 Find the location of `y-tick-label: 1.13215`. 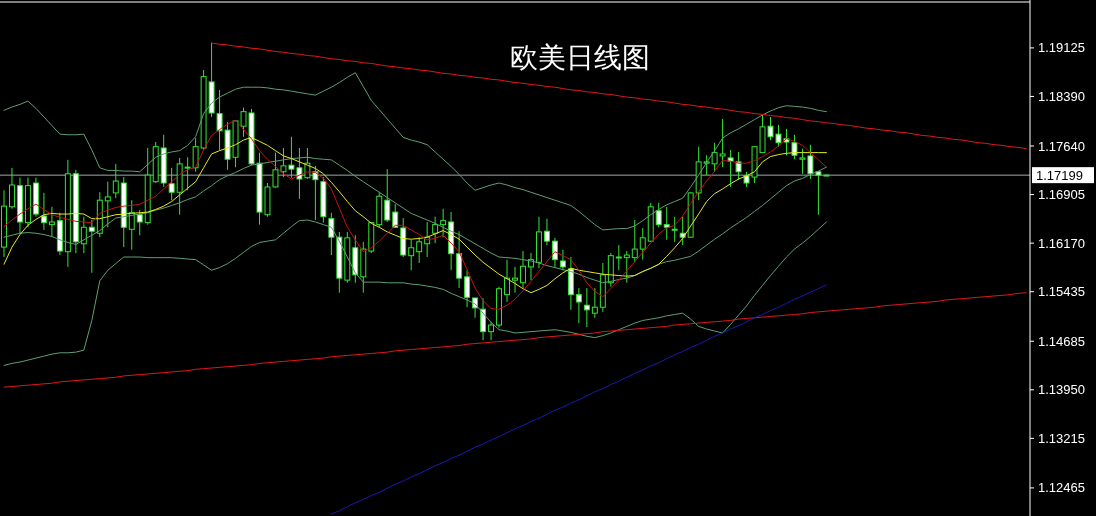

y-tick-label: 1.13215 is located at coordinates (1061, 438).